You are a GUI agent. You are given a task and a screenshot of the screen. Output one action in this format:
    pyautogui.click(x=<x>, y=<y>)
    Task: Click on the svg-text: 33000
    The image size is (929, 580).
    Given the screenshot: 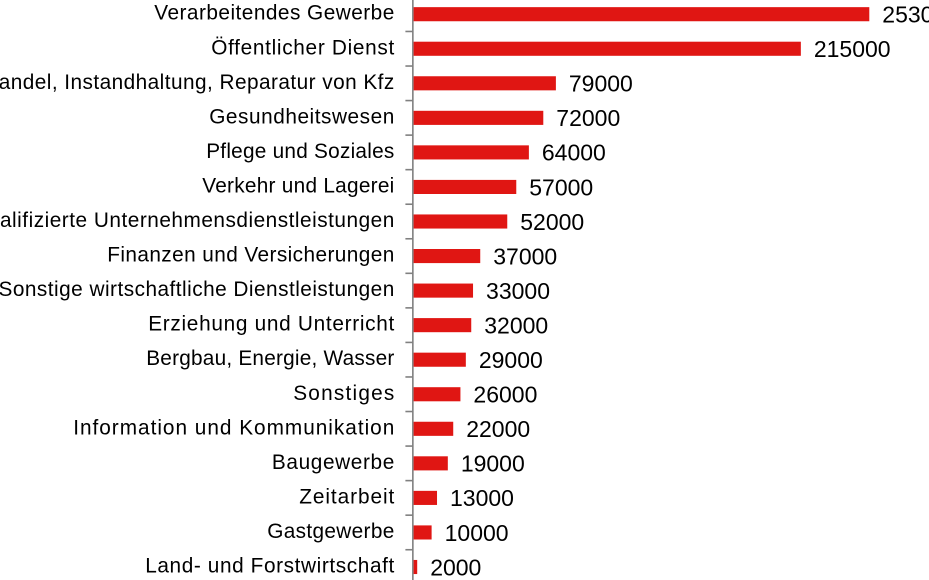 What is the action you would take?
    pyautogui.click(x=518, y=291)
    